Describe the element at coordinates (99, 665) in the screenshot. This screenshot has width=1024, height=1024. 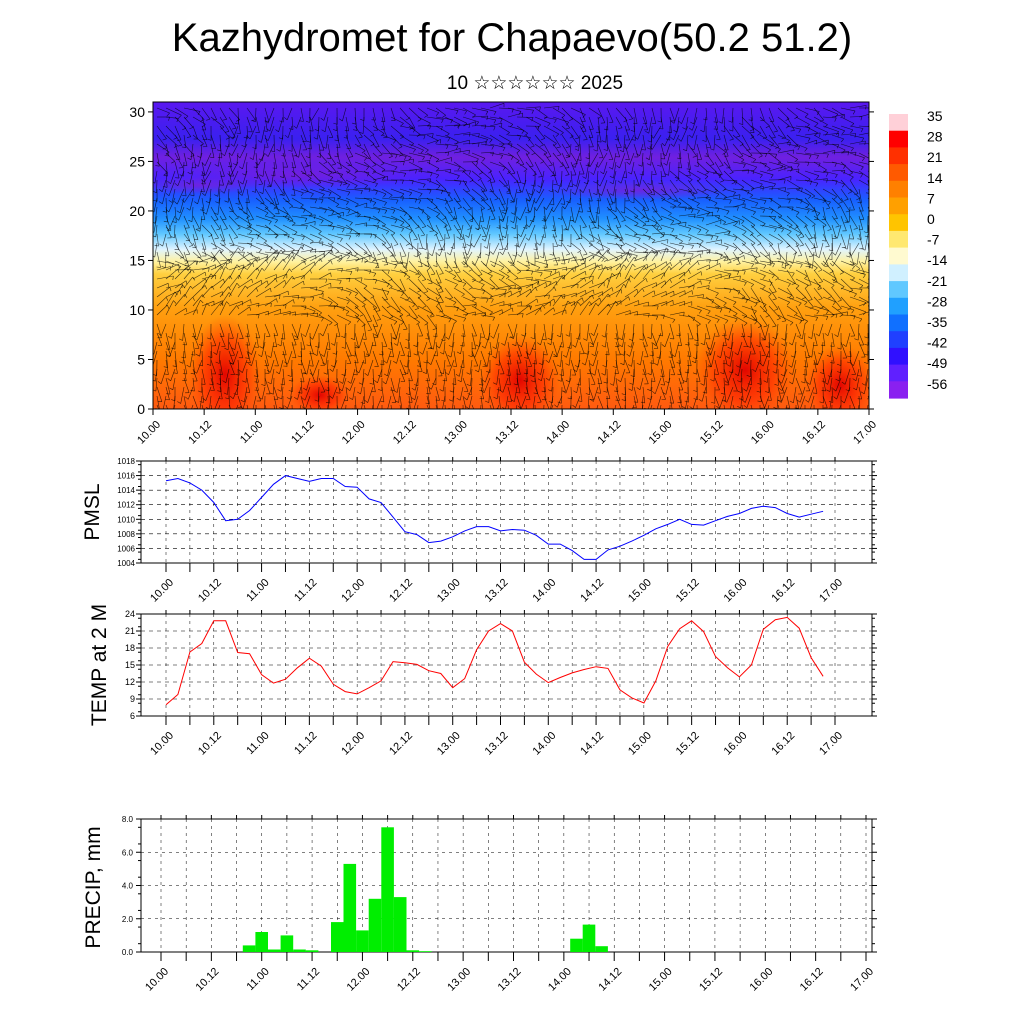
I see `temp-ylabel: TEMP at 2 M` at that location.